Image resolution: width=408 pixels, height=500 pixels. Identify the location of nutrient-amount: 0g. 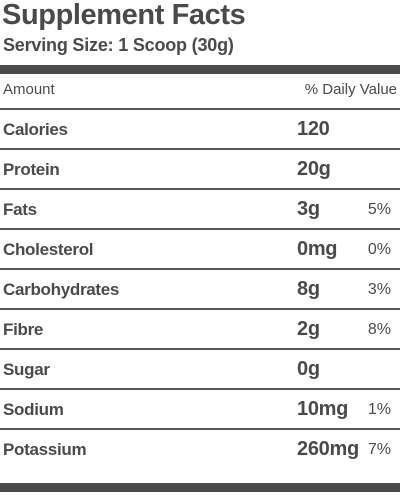
(308, 369).